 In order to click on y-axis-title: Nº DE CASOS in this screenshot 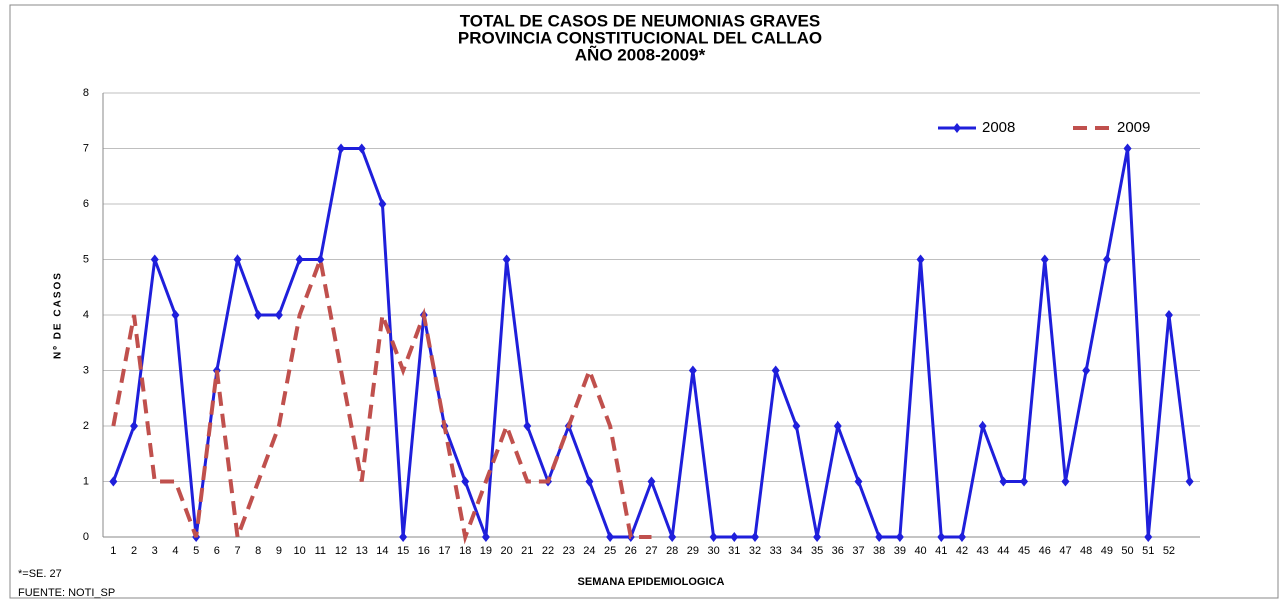, I will do `click(58, 315)`.